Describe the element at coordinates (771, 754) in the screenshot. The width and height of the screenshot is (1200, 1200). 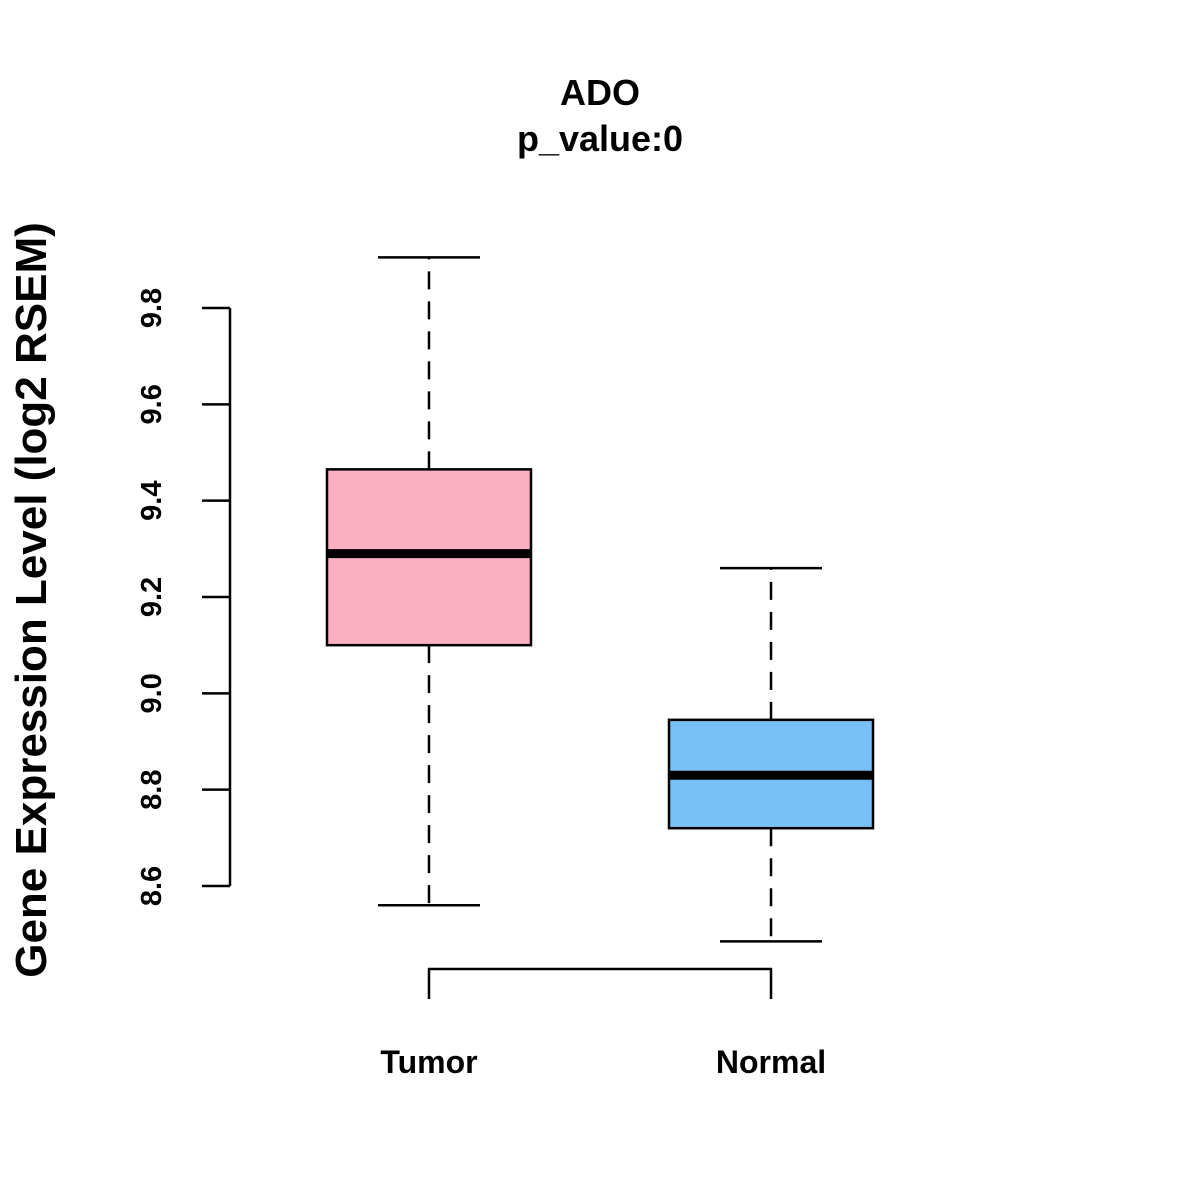
I see `box-normal` at that location.